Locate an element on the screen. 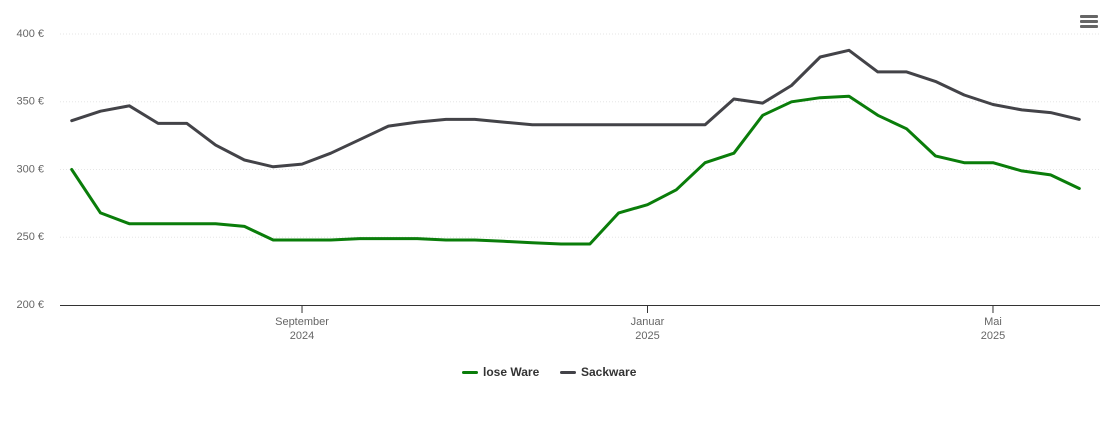 The width and height of the screenshot is (1110, 423). legend-item: Sackware is located at coordinates (598, 372).